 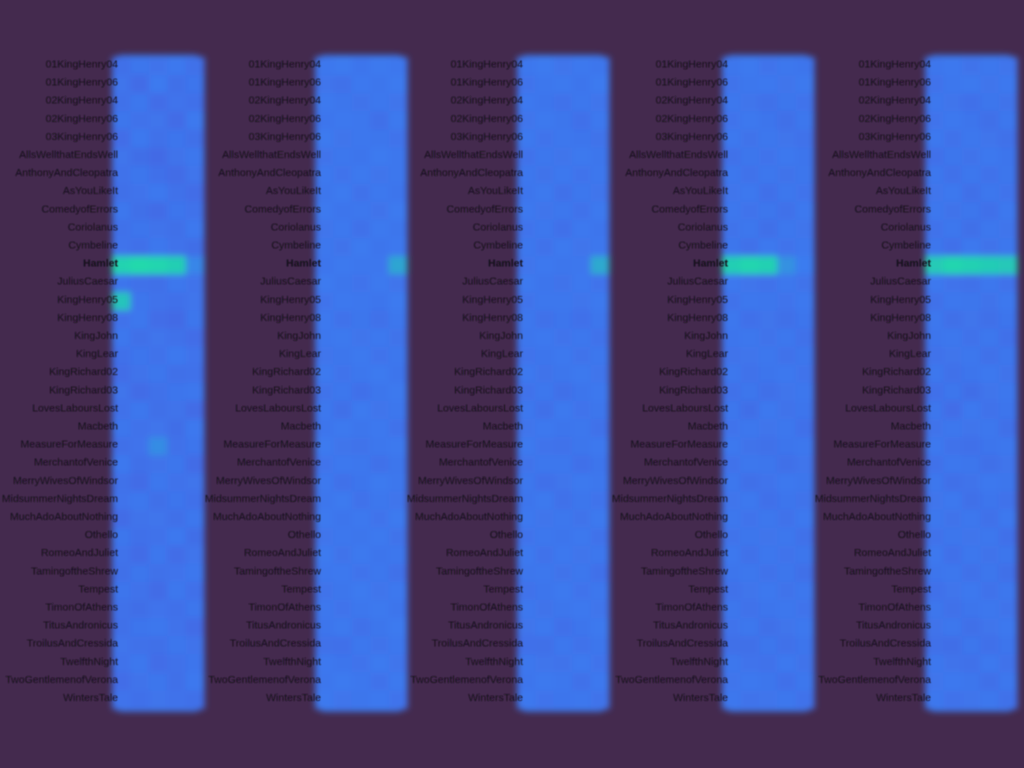 What do you see at coordinates (684, 571) in the screenshot?
I see `row-label: TamingoftheShrew` at bounding box center [684, 571].